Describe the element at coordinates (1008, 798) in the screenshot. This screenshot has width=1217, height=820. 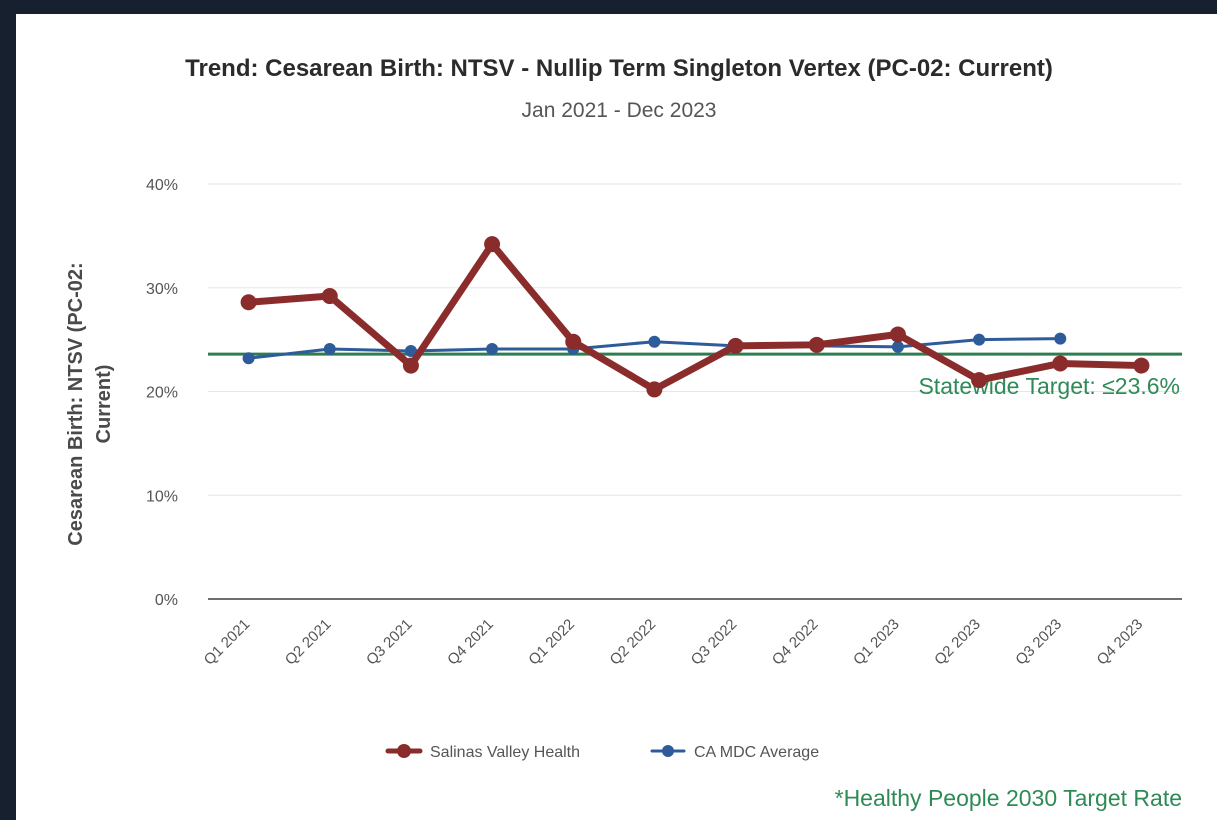
I see `footnote: *Healthy People 2030 Target Rate` at that location.